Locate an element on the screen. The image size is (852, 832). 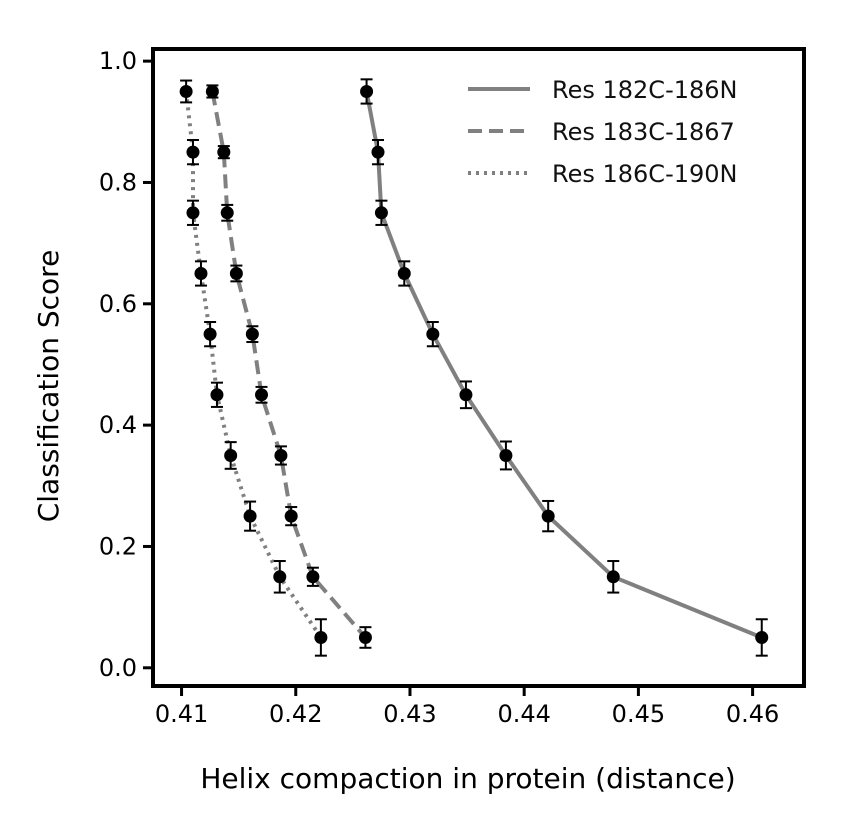
y-tick-label: 1.0 is located at coordinates (118, 61).